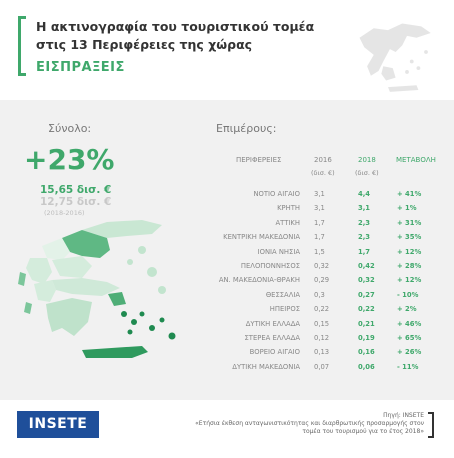  What do you see at coordinates (364, 194) in the screenshot?
I see `value-2018: 4,4` at bounding box center [364, 194].